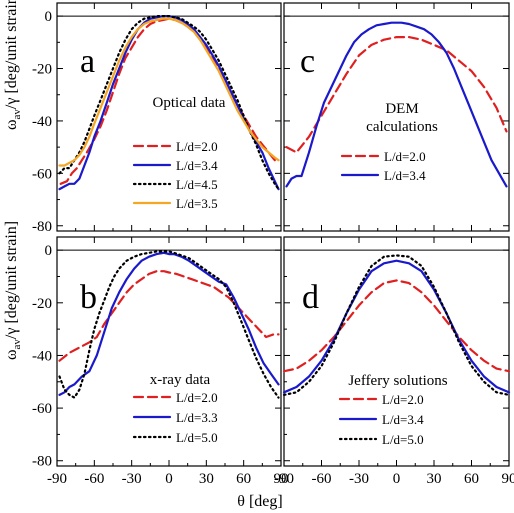  What do you see at coordinates (397, 381) in the screenshot?
I see `panel-title: Jeffery solutions` at bounding box center [397, 381].